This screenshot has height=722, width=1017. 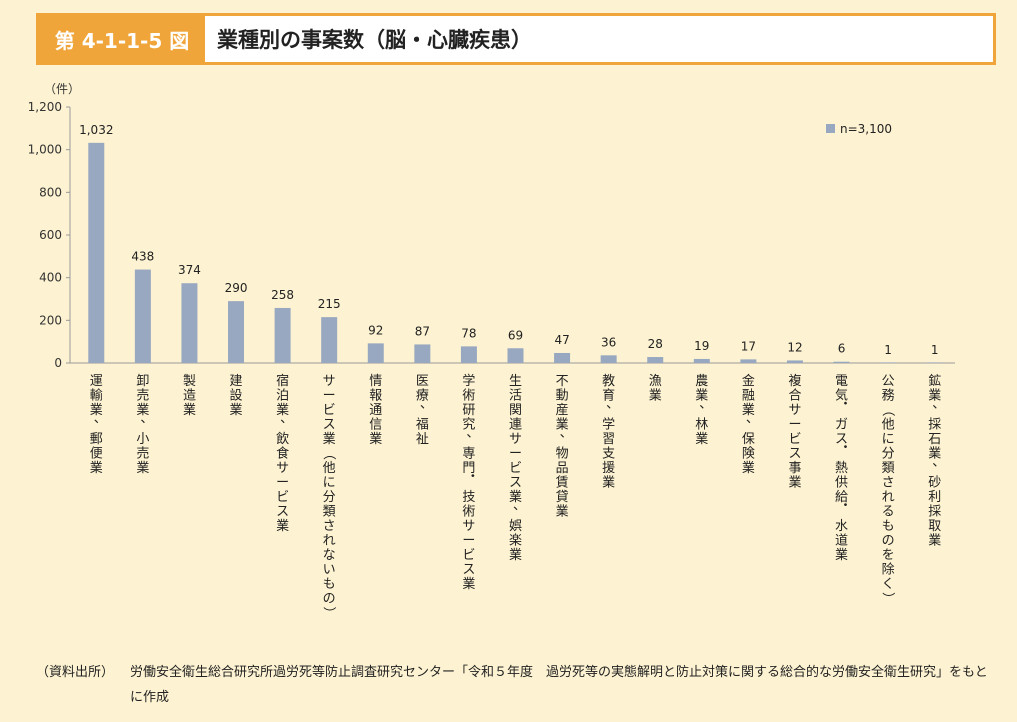 What do you see at coordinates (374, 40) in the screenshot?
I see `figure-title: 業種別の事案数（脳・心臓疾患）` at bounding box center [374, 40].